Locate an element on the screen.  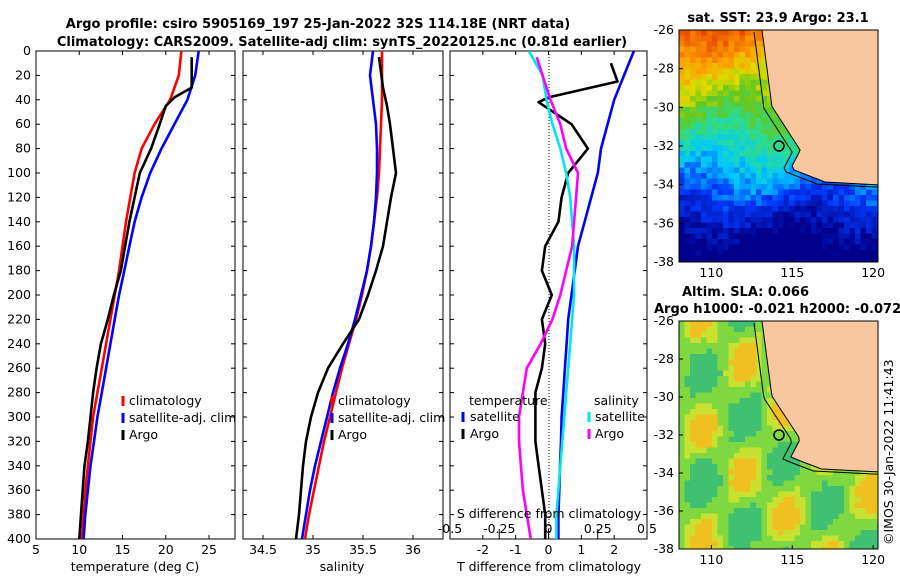
map-y-tick-label: -36 is located at coordinates (664, 222).